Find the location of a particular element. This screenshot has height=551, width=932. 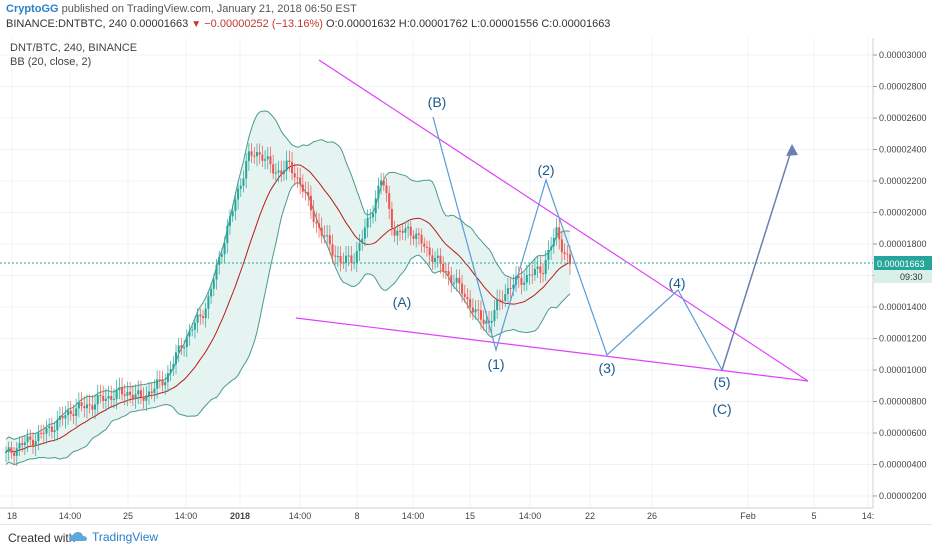

y-tick-label: 0.00001200 is located at coordinates (903, 339).